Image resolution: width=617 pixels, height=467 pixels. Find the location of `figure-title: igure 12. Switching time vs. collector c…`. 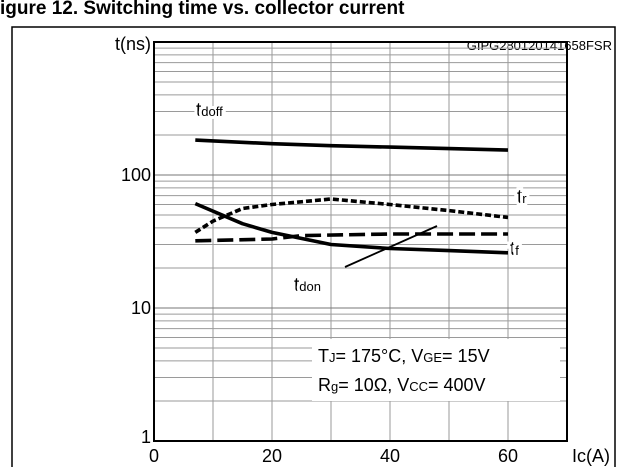

figure-title: igure 12. Switching time vs. collector c… is located at coordinates (202, 9).